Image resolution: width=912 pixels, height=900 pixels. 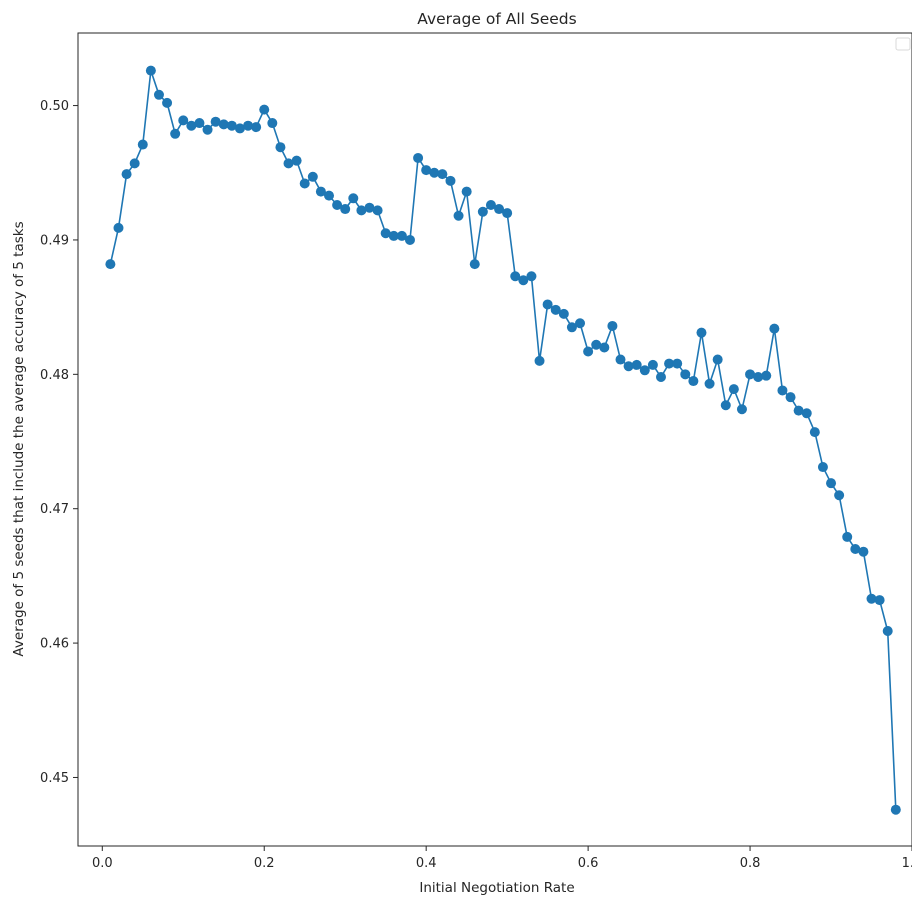 What do you see at coordinates (903, 44) in the screenshot?
I see `legend-box` at bounding box center [903, 44].